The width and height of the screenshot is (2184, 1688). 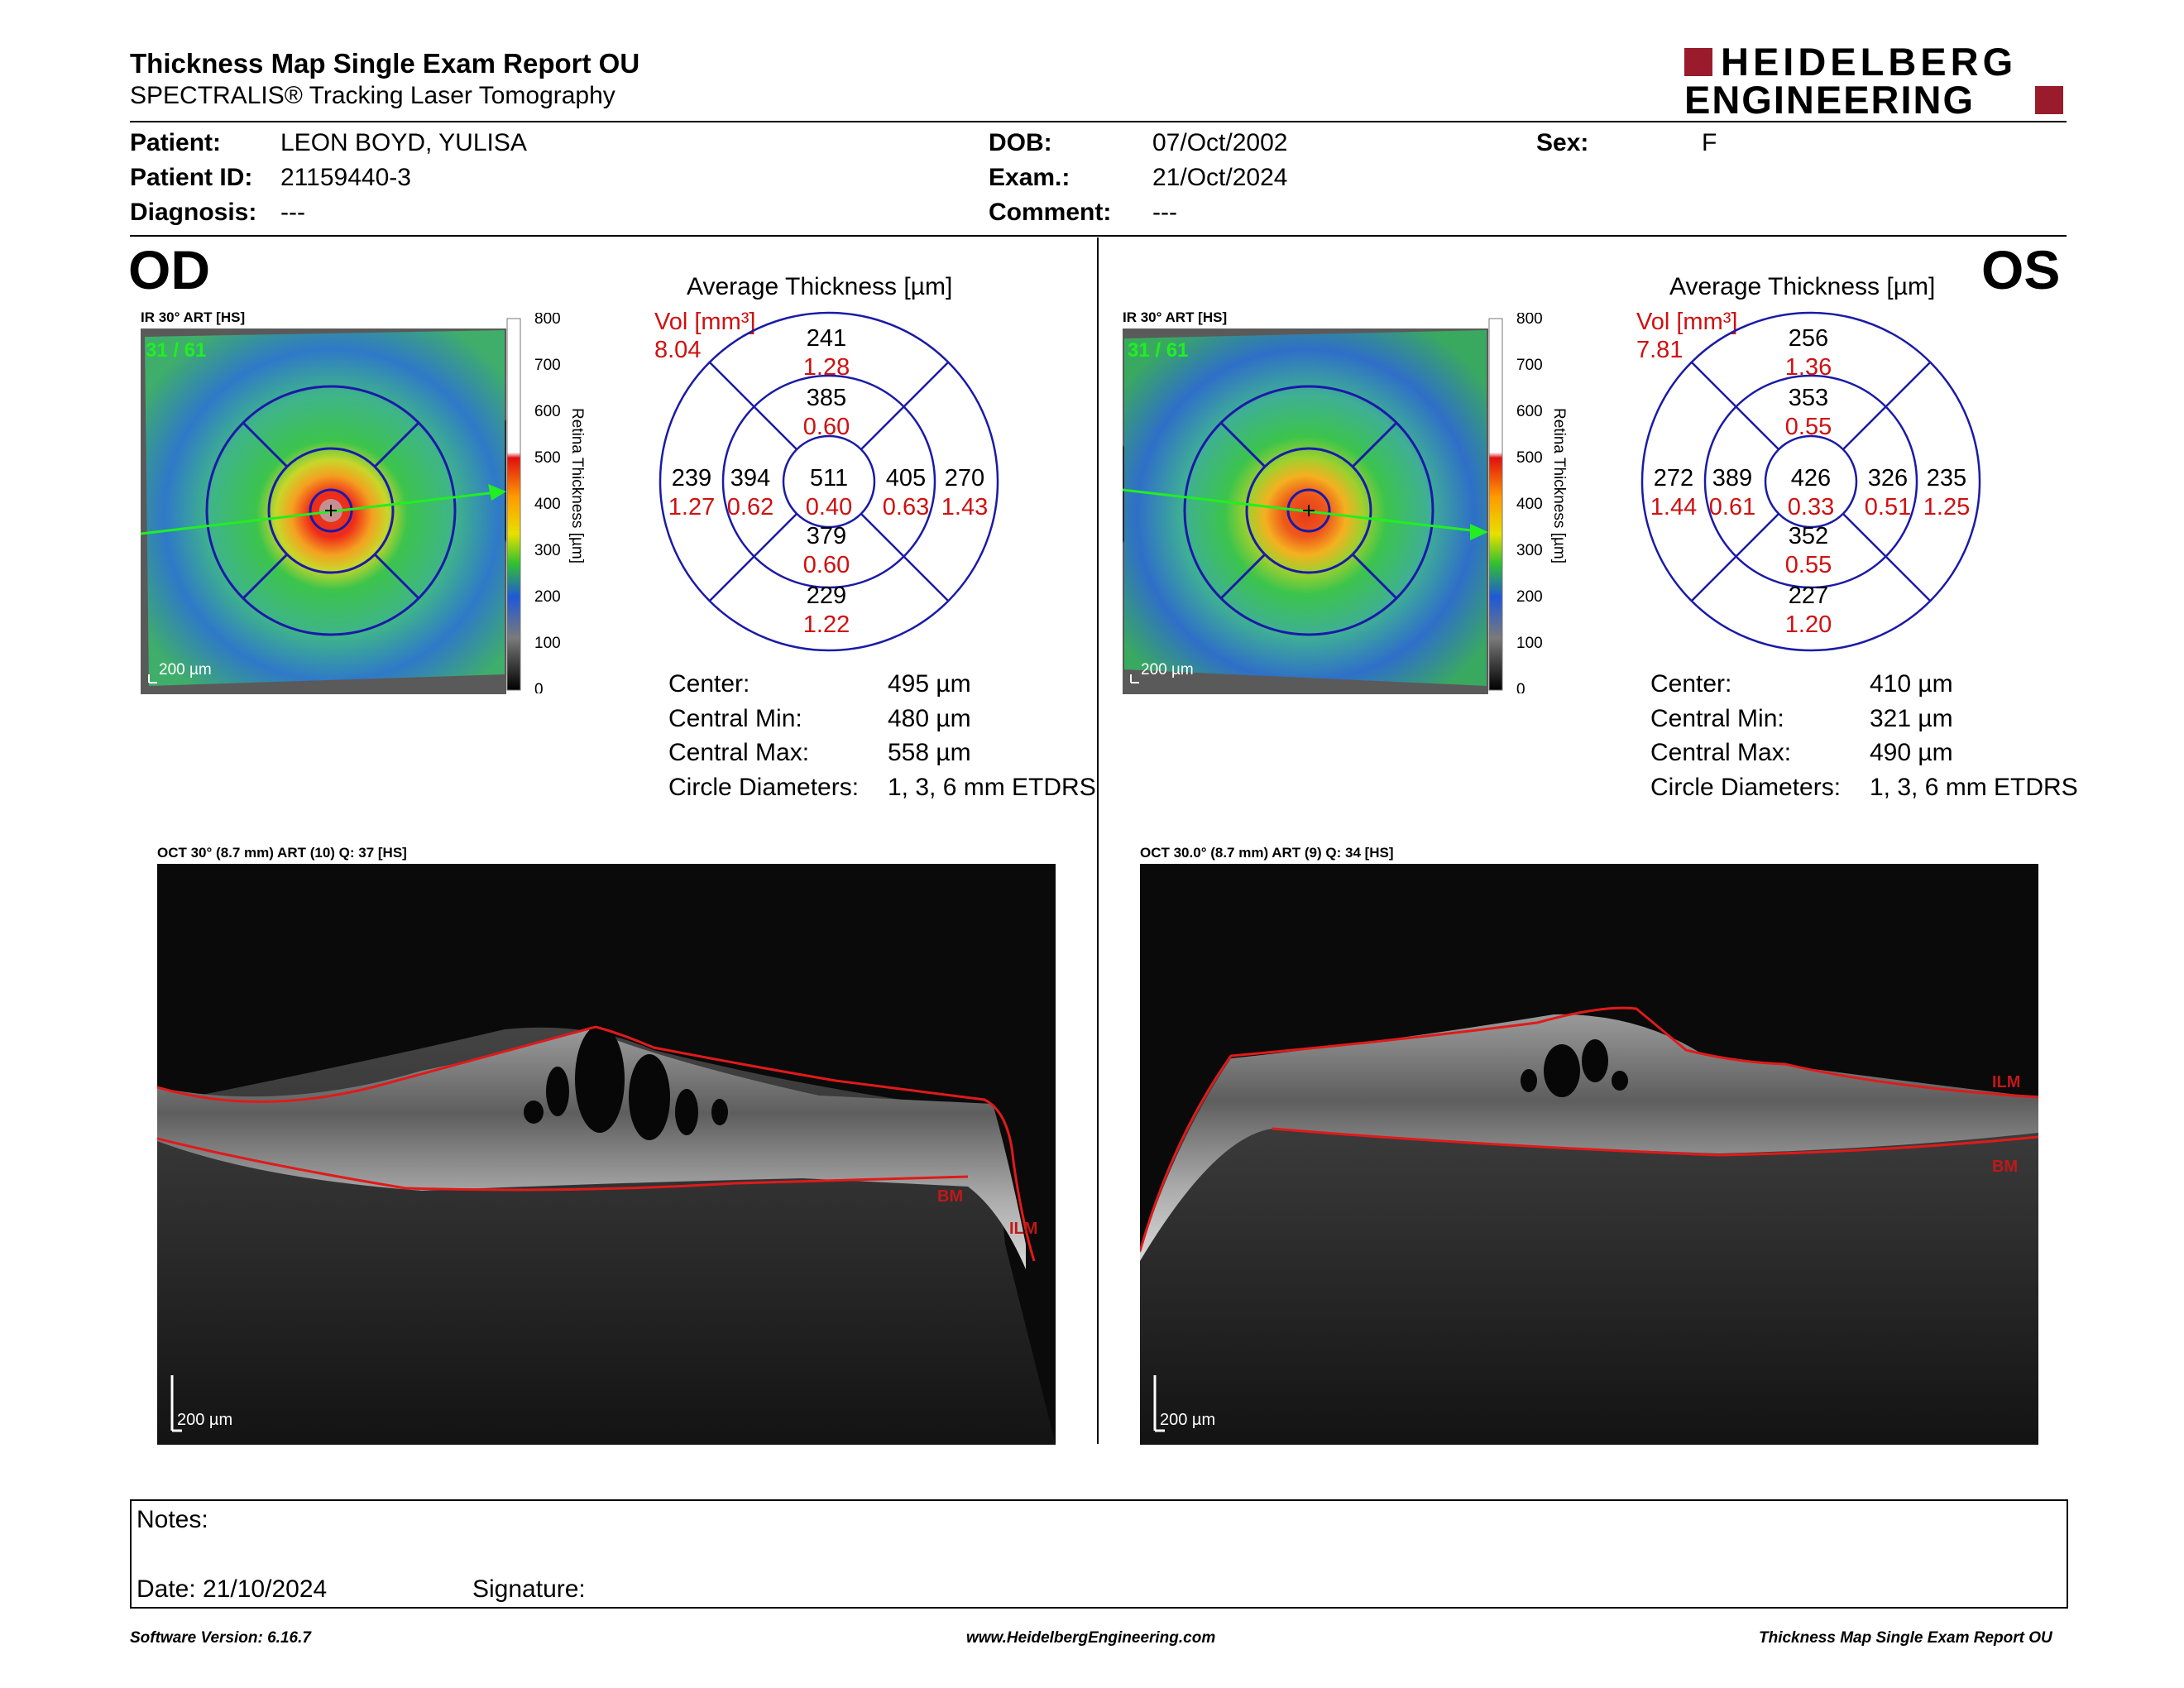 What do you see at coordinates (1946, 478) in the screenshot?
I see `os-right-outer-thickness: 235` at bounding box center [1946, 478].